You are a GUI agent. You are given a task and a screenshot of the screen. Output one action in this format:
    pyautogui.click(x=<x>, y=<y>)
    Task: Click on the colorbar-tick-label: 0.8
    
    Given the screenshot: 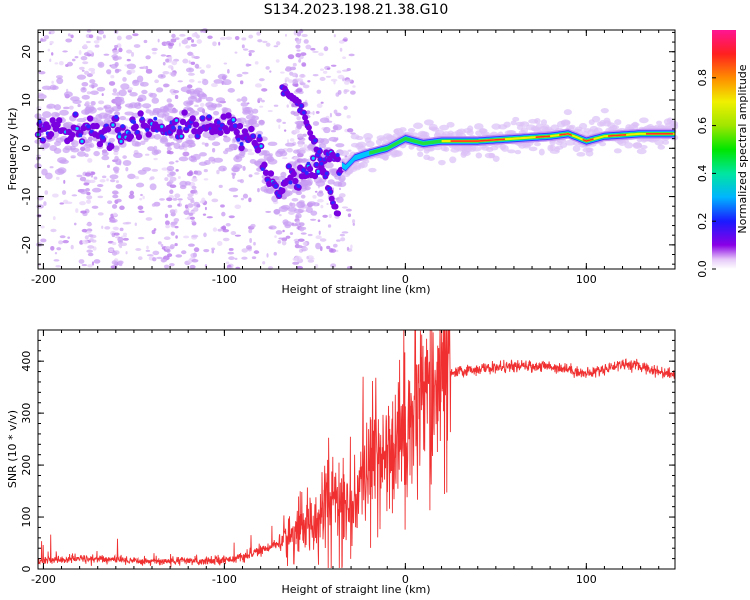 What is the action you would take?
    pyautogui.click(x=702, y=78)
    